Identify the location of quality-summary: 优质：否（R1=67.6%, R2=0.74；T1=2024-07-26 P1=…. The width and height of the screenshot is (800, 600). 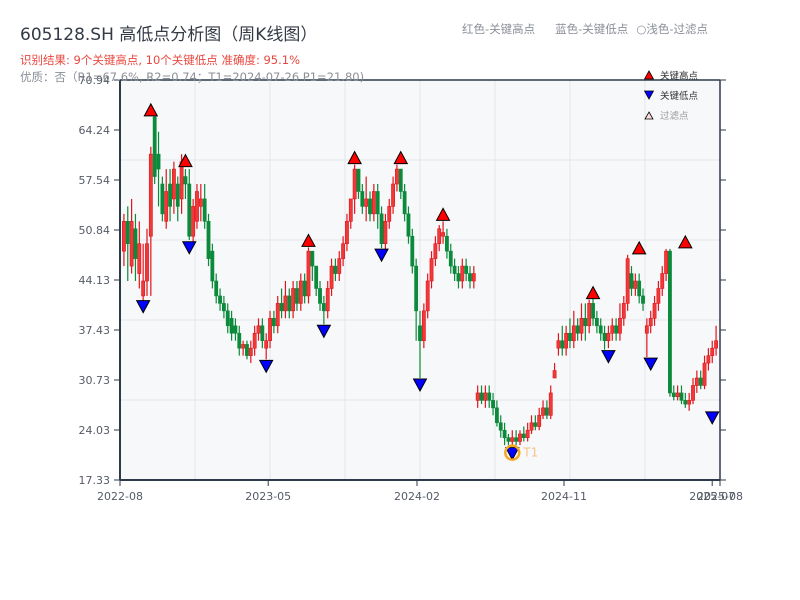
(192, 77).